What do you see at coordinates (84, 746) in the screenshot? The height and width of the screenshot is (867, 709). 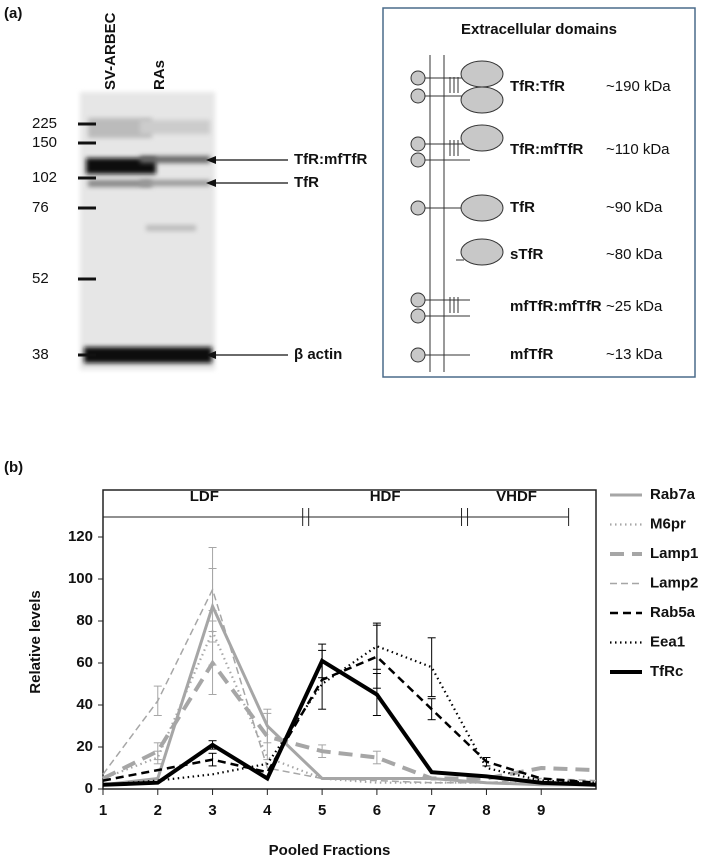 I see `y-tick-label: 20` at bounding box center [84, 746].